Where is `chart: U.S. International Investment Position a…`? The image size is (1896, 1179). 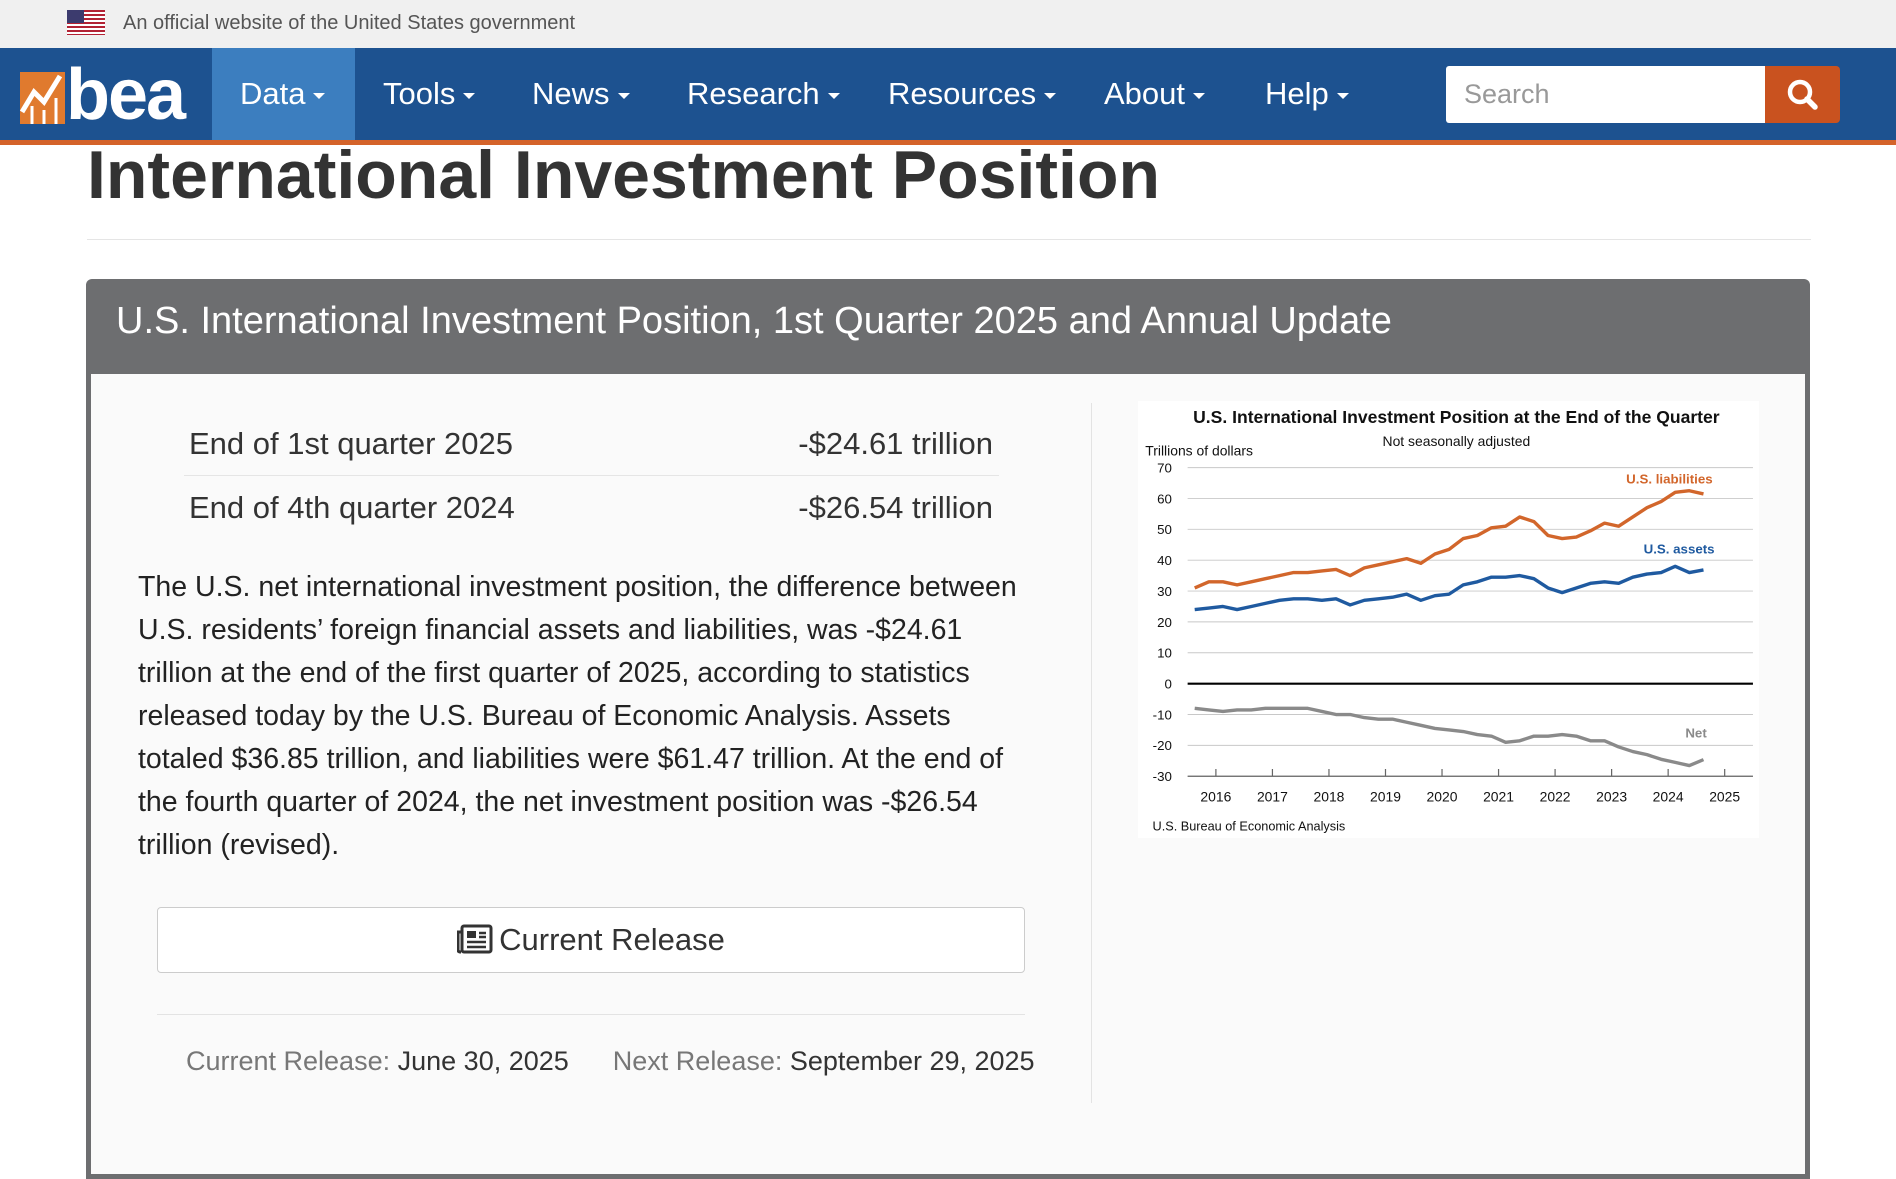 chart: U.S. International Investment Position a… is located at coordinates (1448, 619).